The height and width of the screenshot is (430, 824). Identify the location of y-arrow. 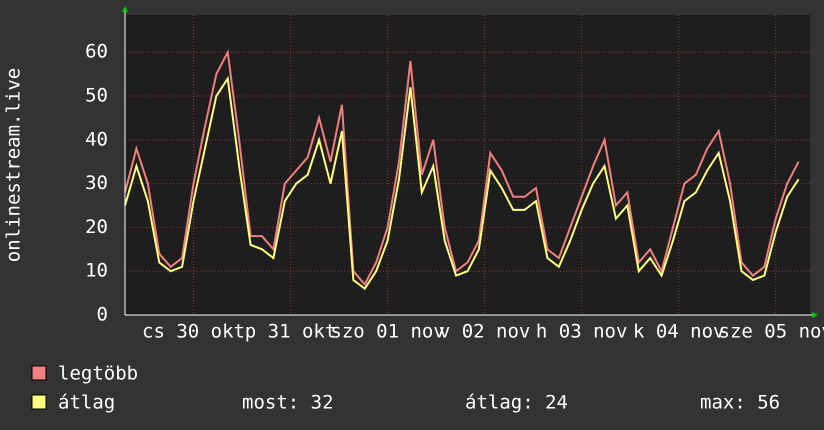
(125, 9).